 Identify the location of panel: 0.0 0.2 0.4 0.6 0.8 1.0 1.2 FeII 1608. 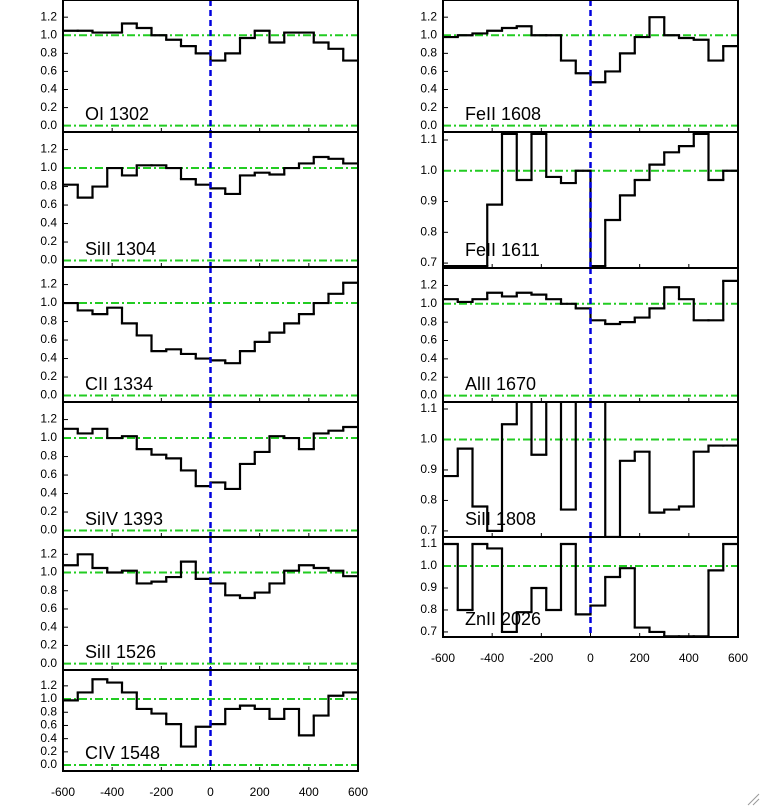
(579, 66).